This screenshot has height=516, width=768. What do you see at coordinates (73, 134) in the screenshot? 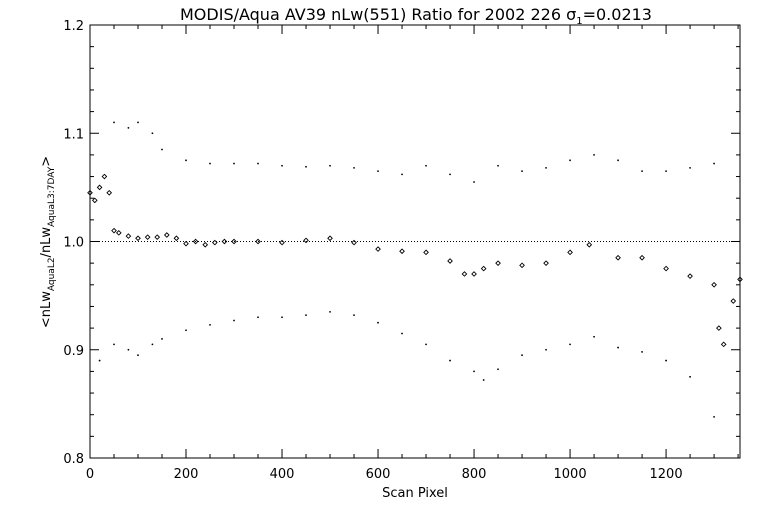
I see `y-tick-label: 1.1` at bounding box center [73, 134].